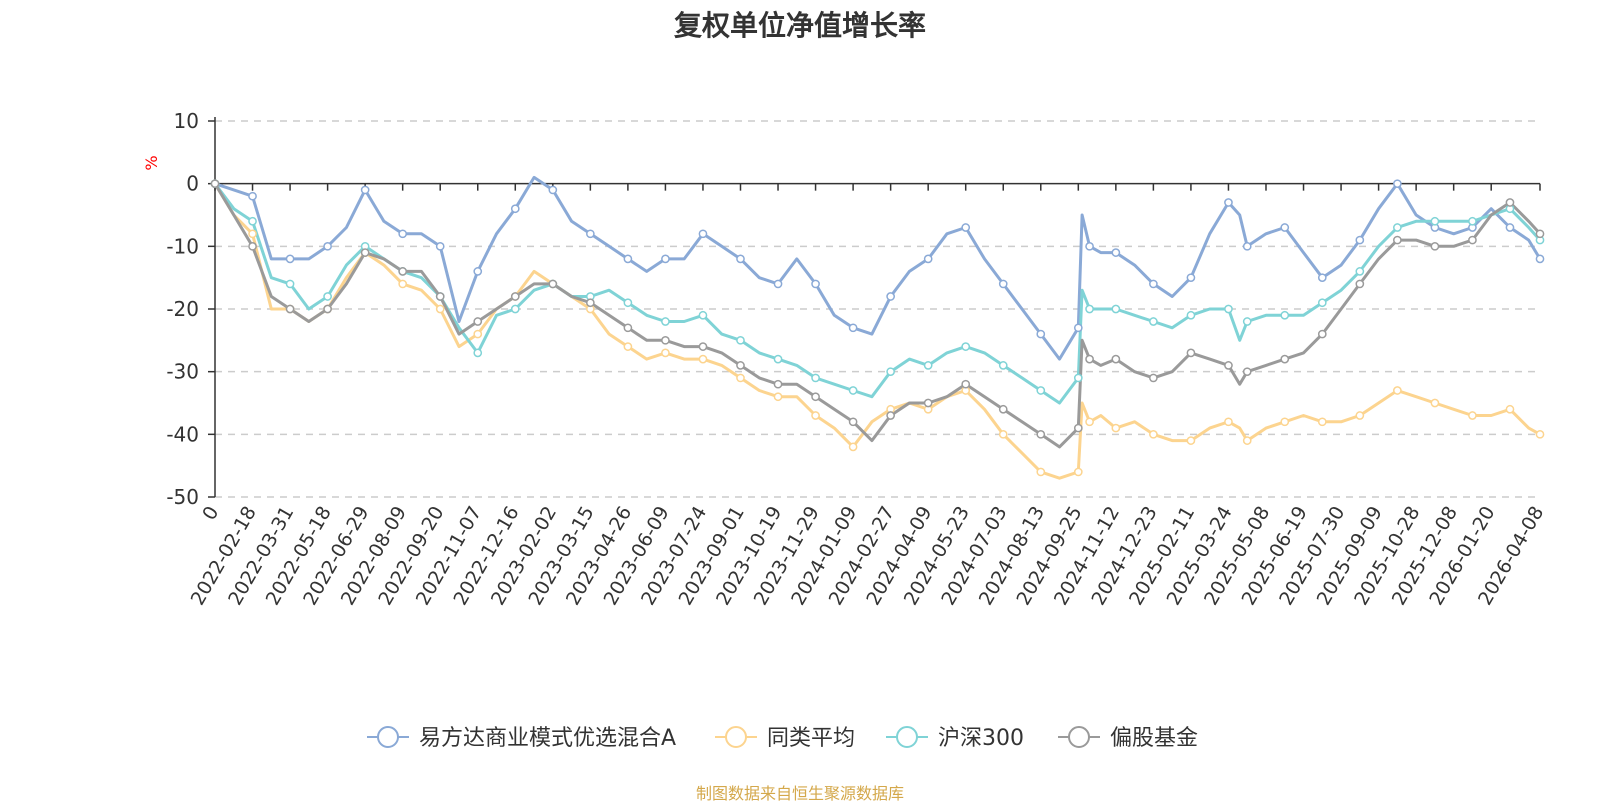 The width and height of the screenshot is (1600, 804). I want to click on legend-label: 同类平均, so click(811, 738).